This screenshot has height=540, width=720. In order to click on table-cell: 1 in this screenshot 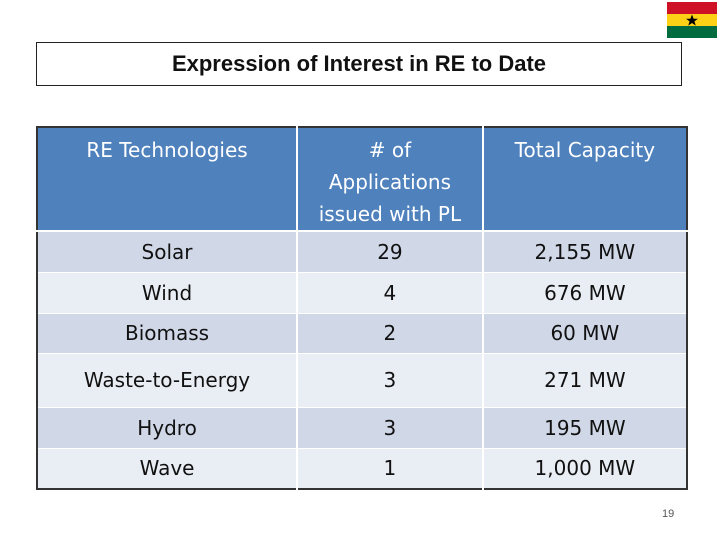, I will do `click(389, 469)`.